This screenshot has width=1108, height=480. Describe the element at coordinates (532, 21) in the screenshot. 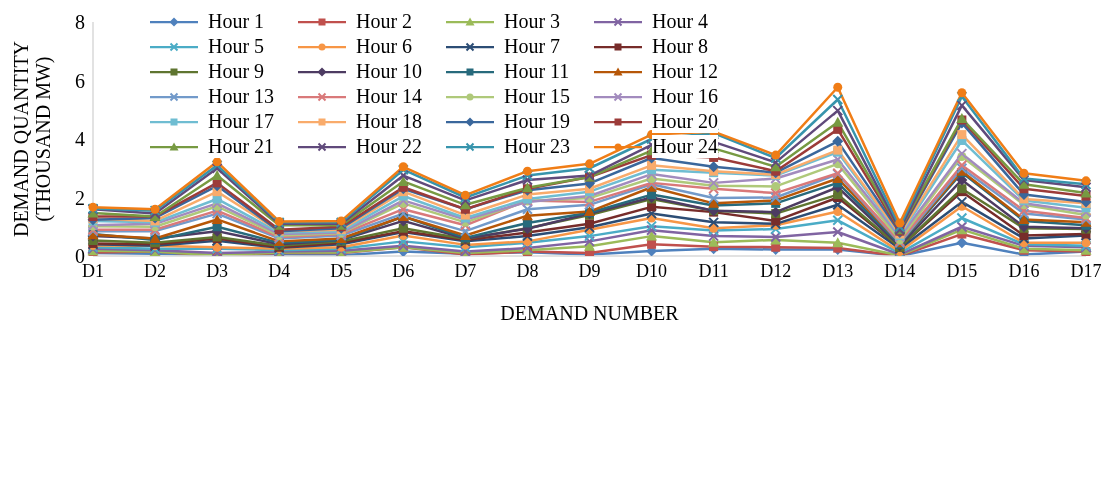

I see `legend-label: Hour 3` at that location.